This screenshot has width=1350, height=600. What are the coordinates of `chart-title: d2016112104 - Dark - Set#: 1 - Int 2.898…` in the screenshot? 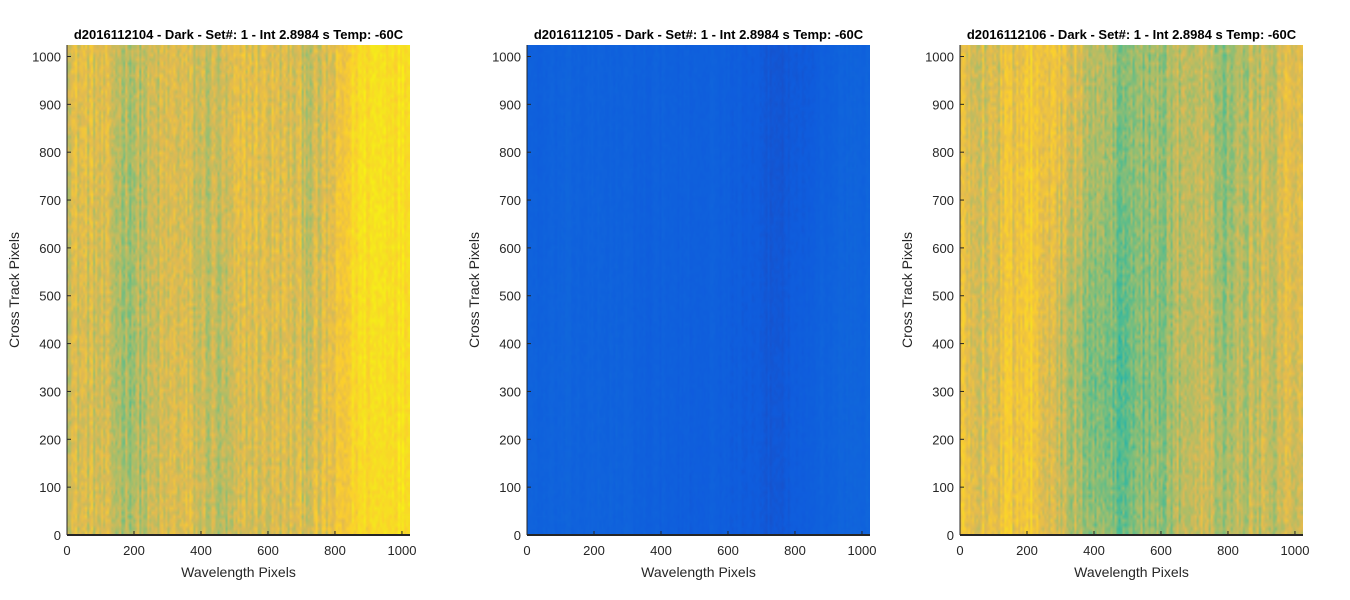 It's located at (239, 34).